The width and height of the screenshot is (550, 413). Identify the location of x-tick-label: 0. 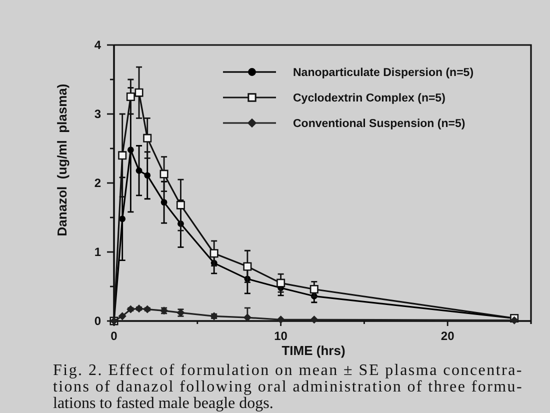
(114, 336).